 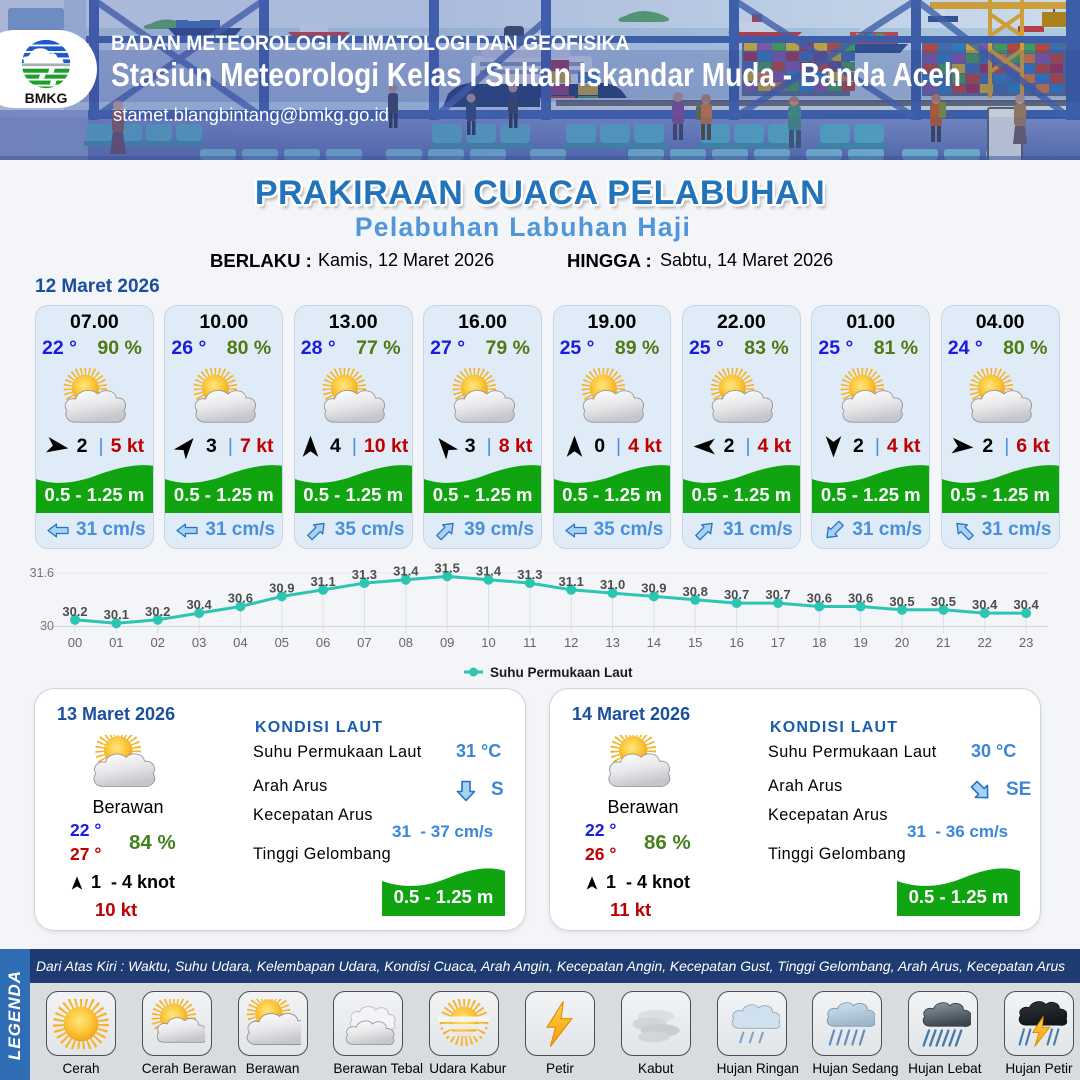 I want to click on svg-text: 30, so click(x=47, y=626).